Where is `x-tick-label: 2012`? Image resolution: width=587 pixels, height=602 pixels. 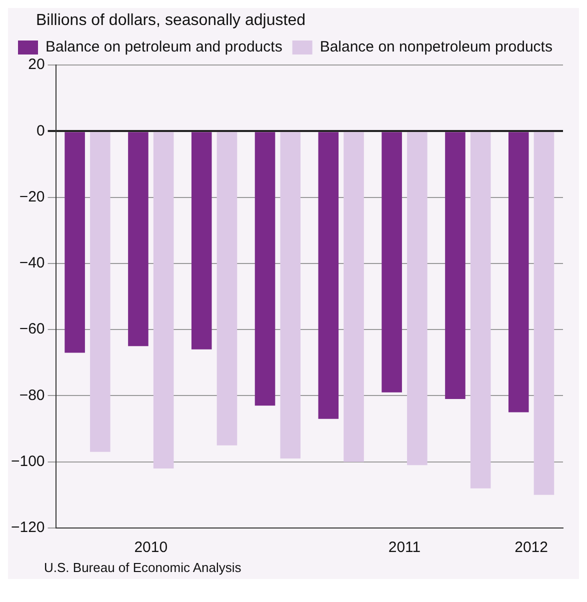 x-tick-label: 2012 is located at coordinates (531, 547).